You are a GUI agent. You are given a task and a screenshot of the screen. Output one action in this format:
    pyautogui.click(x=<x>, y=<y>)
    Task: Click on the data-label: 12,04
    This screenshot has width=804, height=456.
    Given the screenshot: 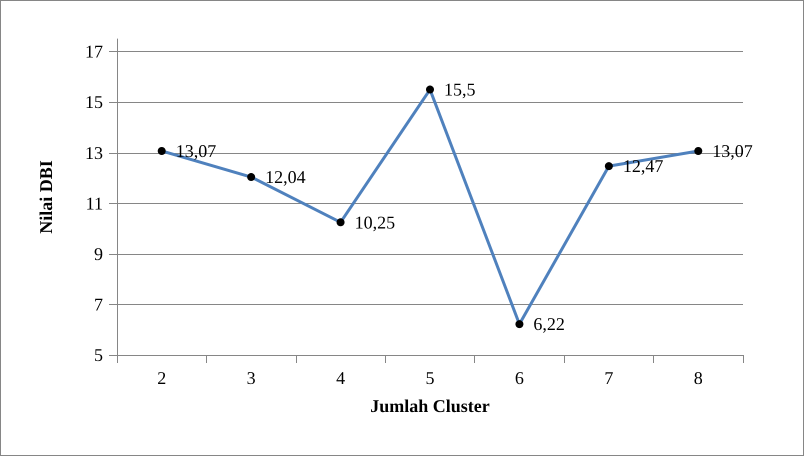 What is the action you would take?
    pyautogui.click(x=285, y=177)
    